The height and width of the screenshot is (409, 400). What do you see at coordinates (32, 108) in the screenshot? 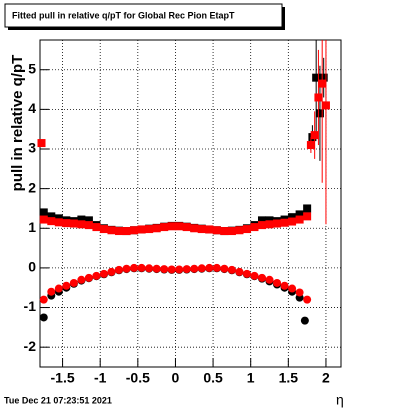
I see `y-tick-label: 4` at bounding box center [32, 108].